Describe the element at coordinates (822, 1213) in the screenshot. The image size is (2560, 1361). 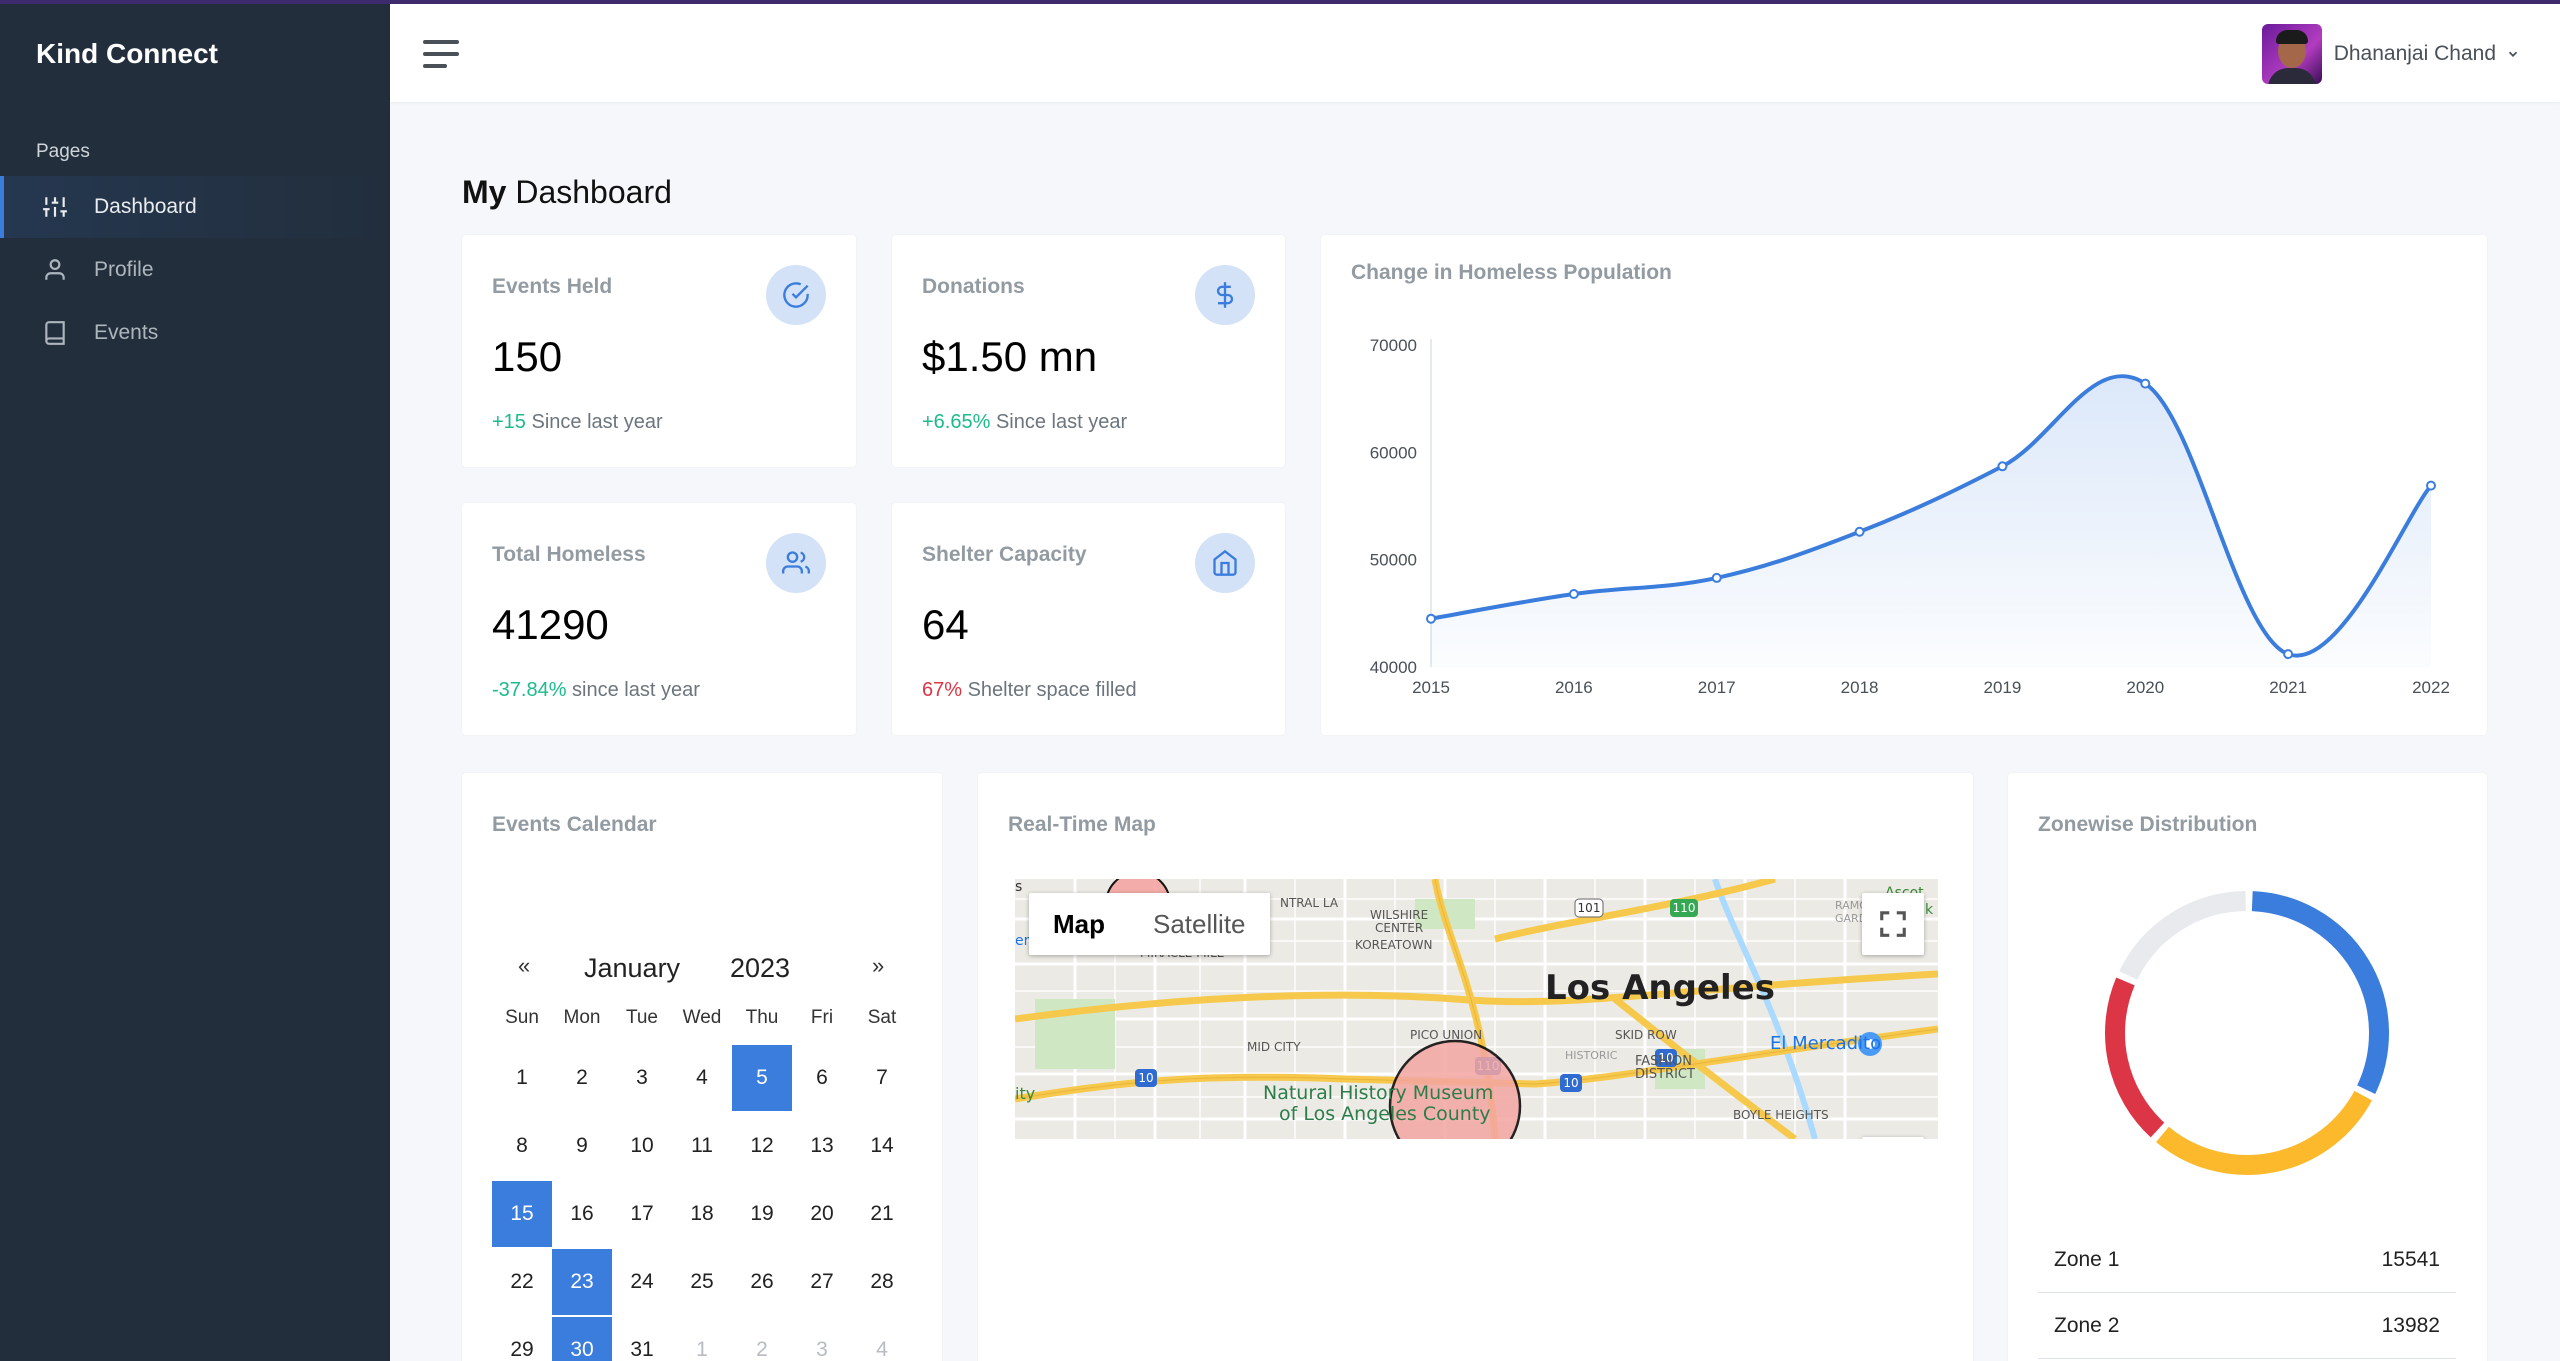
I see `calendar-day: 20` at that location.